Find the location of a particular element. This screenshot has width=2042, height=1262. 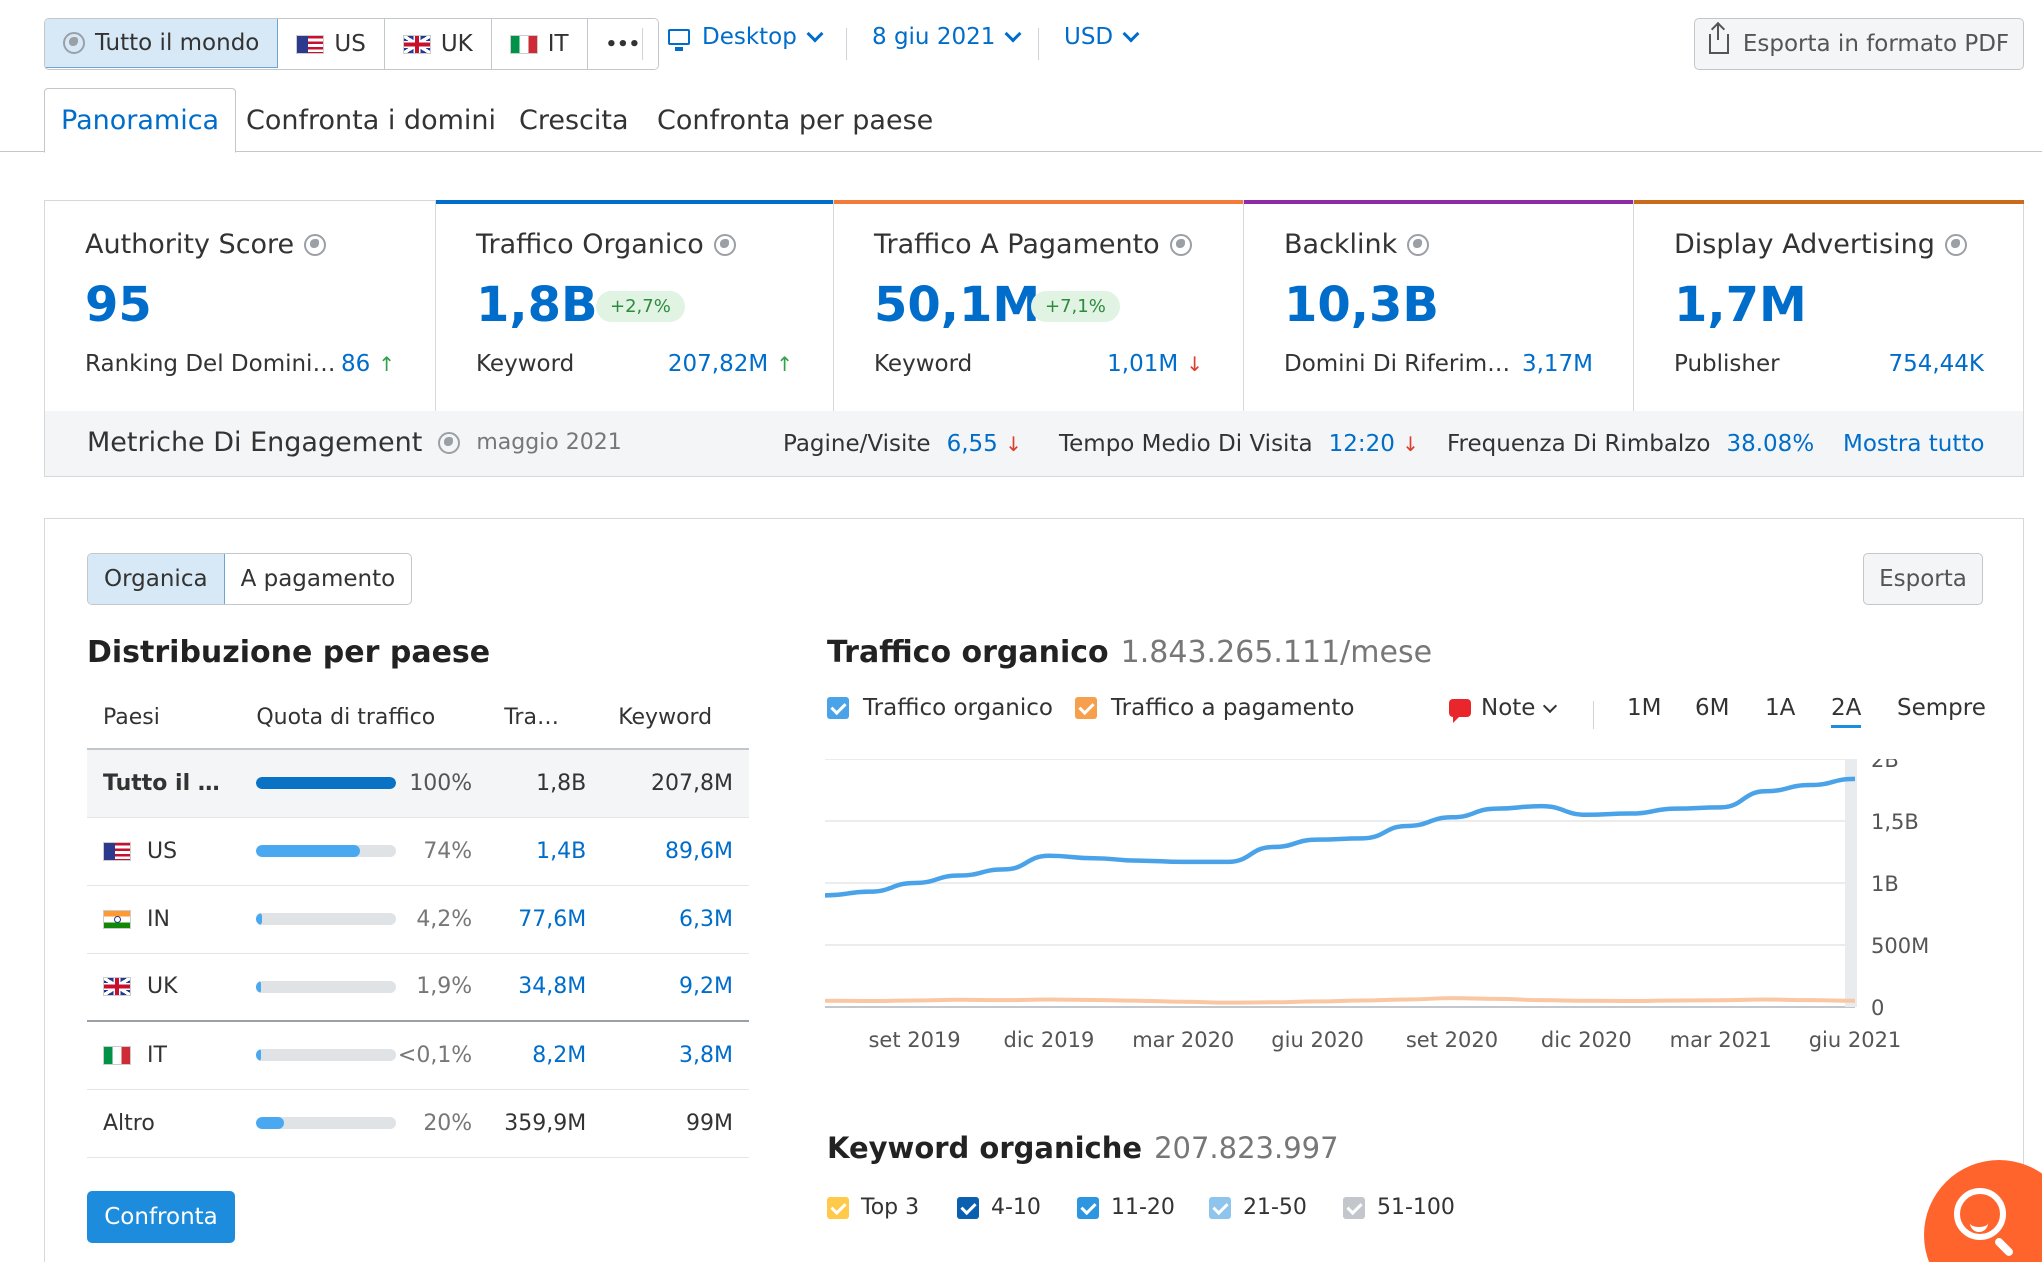

search-icon-handle is located at coordinates (2004, 1247).